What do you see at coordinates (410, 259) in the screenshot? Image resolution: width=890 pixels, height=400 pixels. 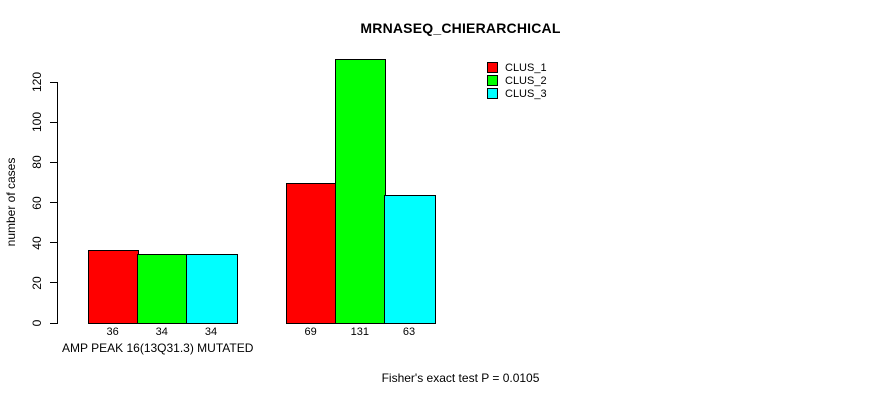 I see `bar-clus_3-group2` at bounding box center [410, 259].